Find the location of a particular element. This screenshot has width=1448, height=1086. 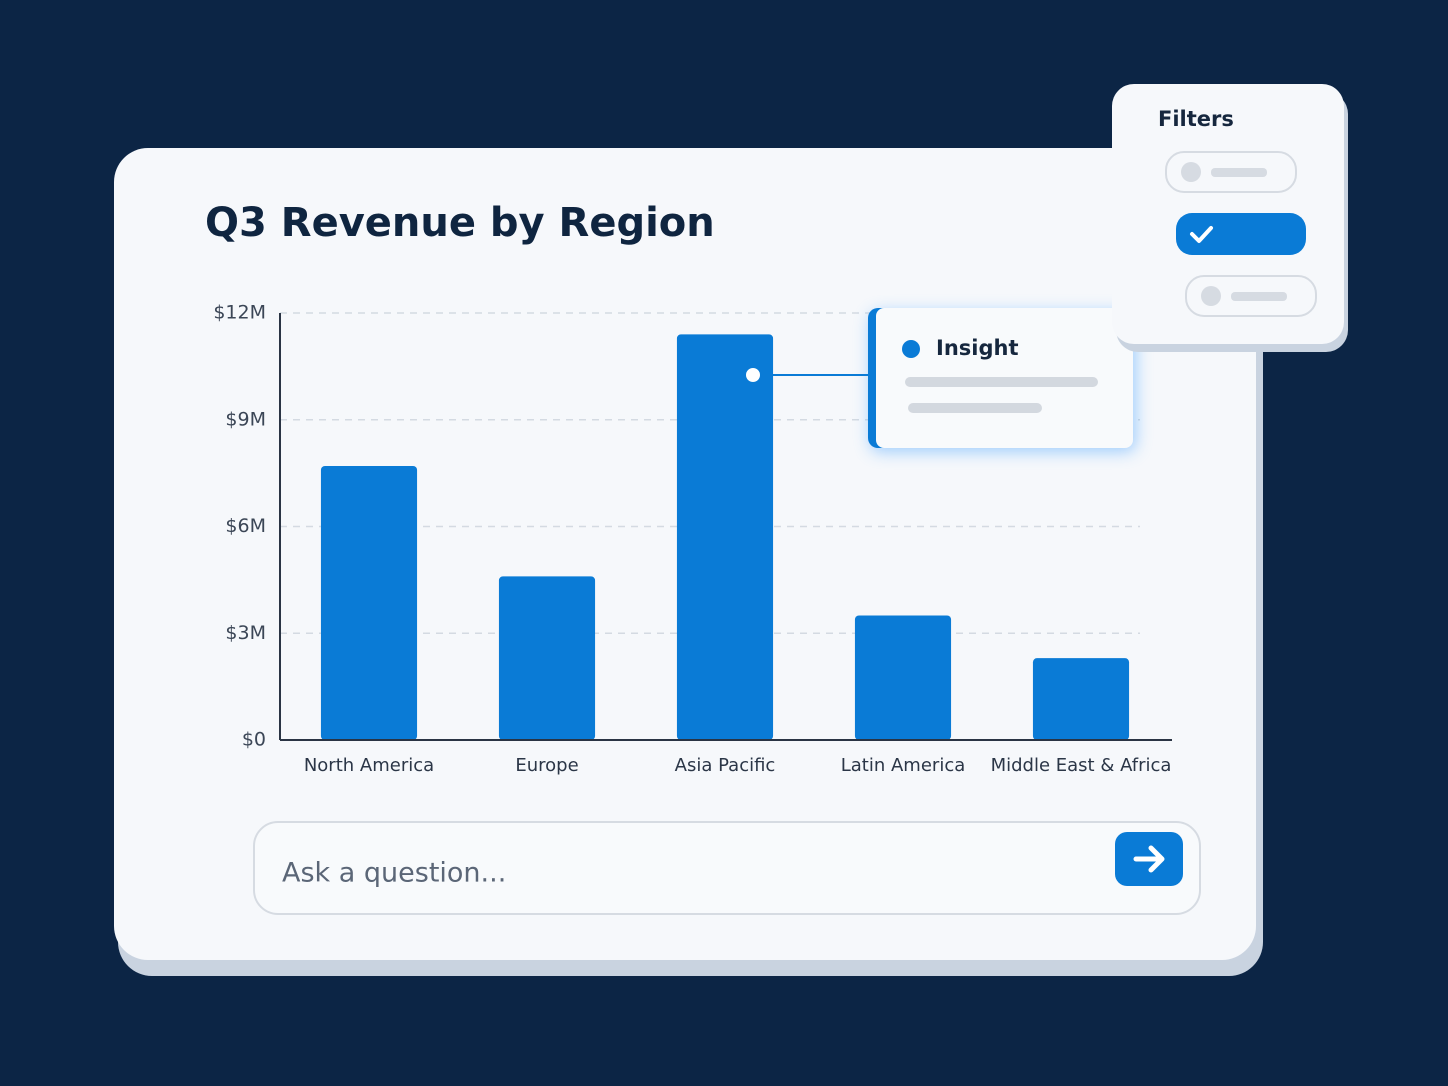

y-tick-label: $3M is located at coordinates (245, 633).